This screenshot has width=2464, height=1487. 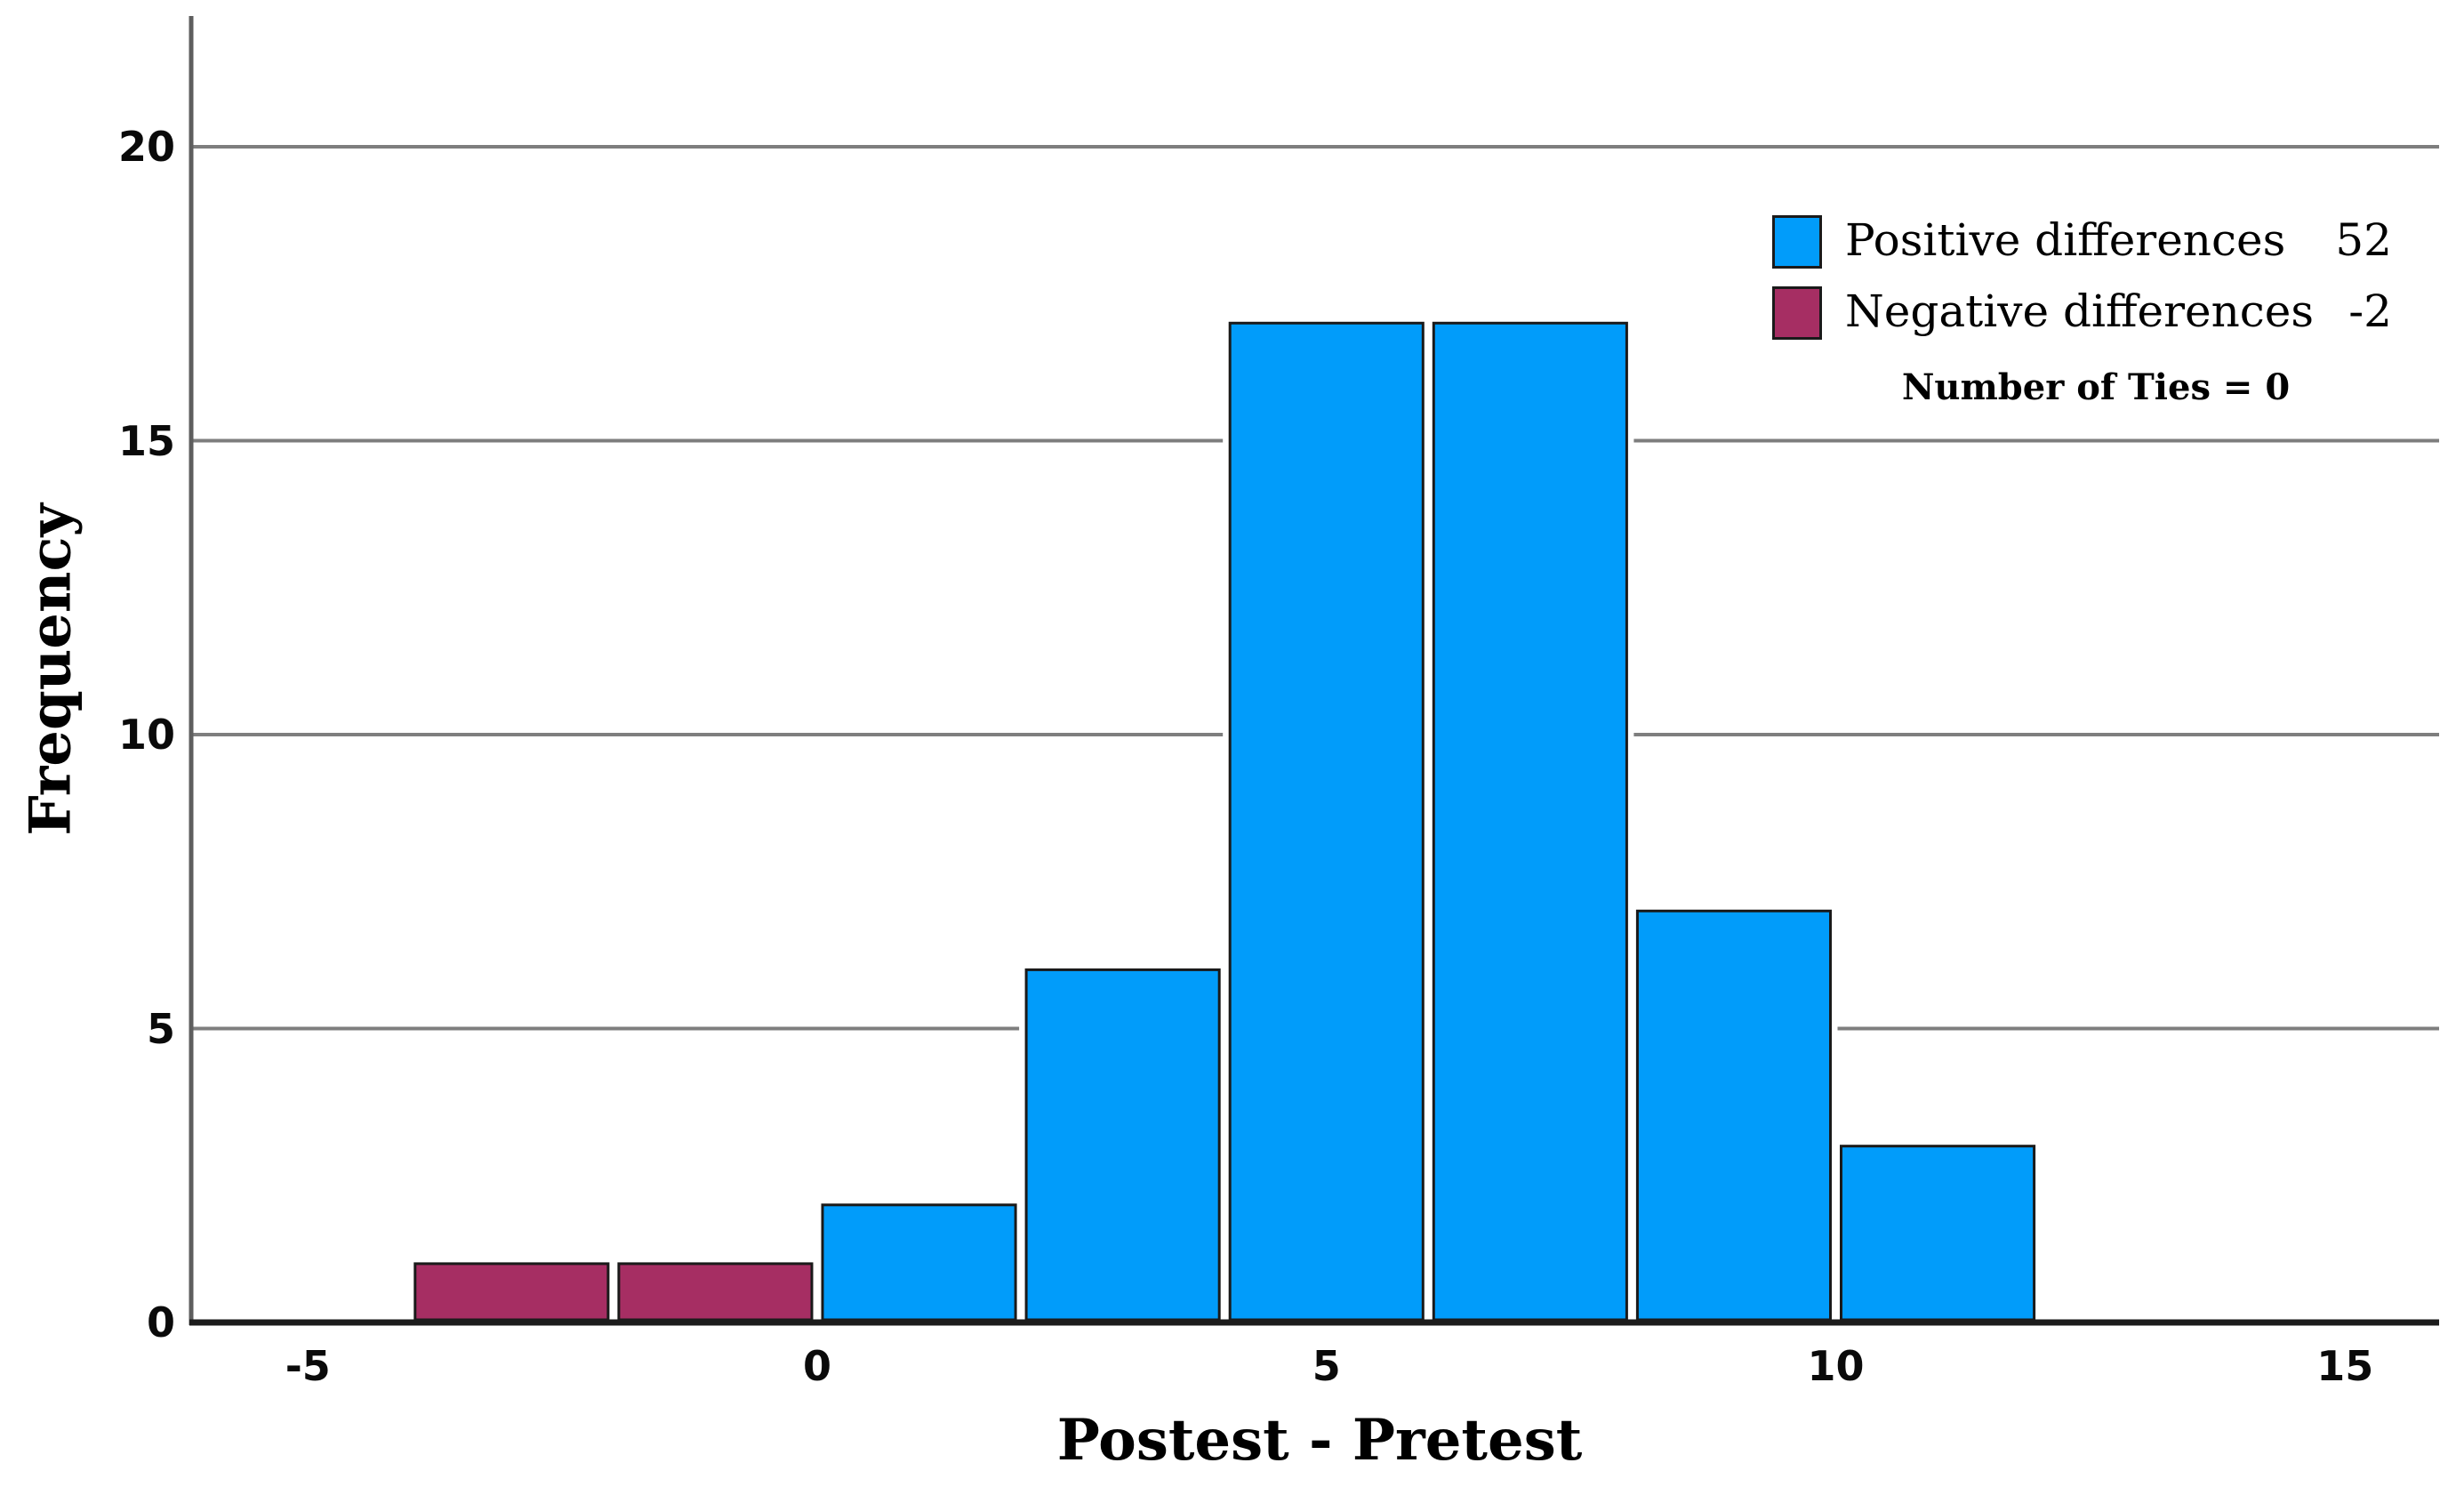 I want to click on histogram-bar--2-to-0, so click(x=715, y=1292).